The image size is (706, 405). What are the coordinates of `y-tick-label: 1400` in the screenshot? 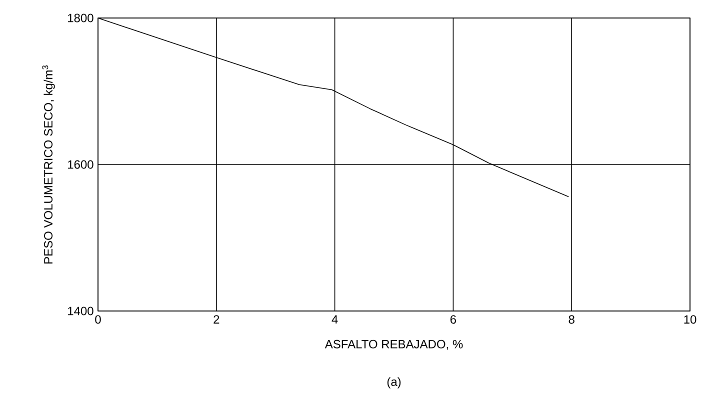 It's located at (81, 311).